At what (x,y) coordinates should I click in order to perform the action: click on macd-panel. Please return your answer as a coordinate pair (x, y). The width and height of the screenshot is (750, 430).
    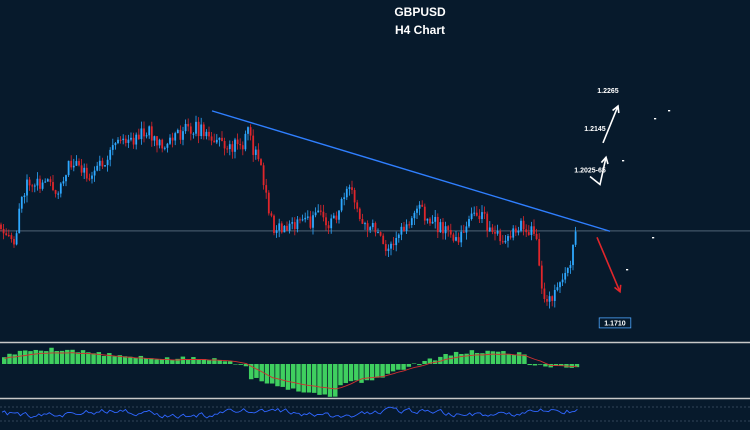
    Looking at the image, I should click on (291, 372).